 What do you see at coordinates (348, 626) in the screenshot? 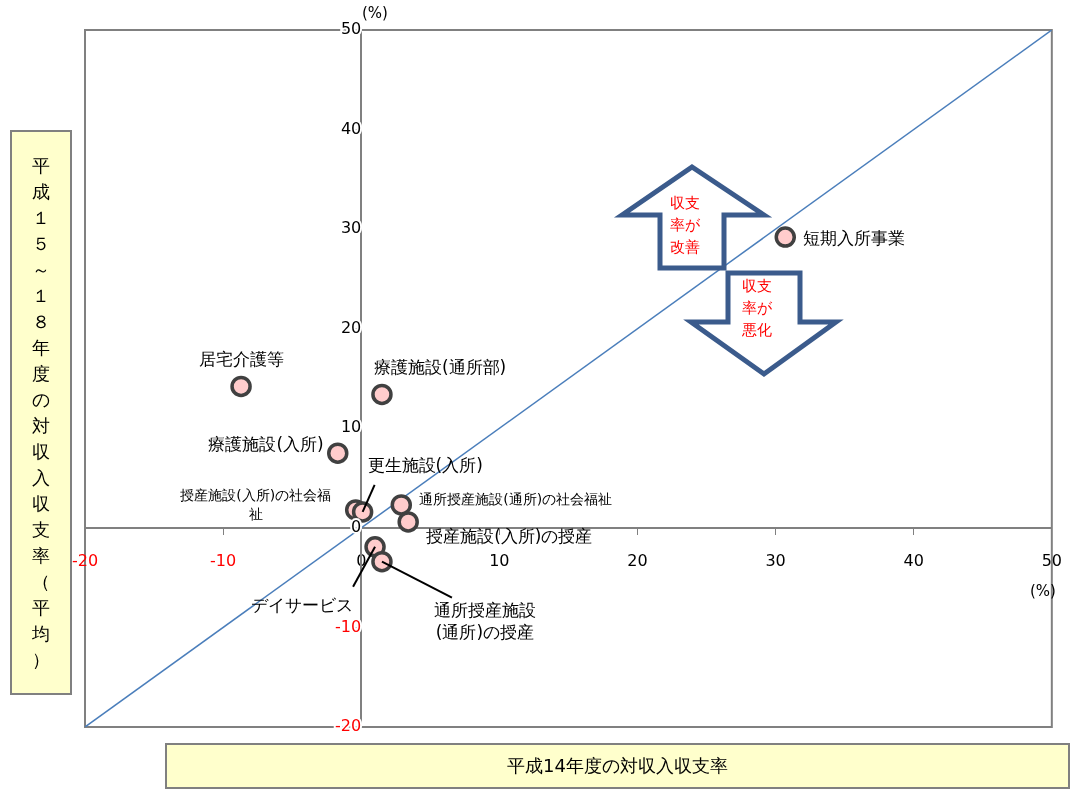
I see `y-tick-label: -10` at bounding box center [348, 626].